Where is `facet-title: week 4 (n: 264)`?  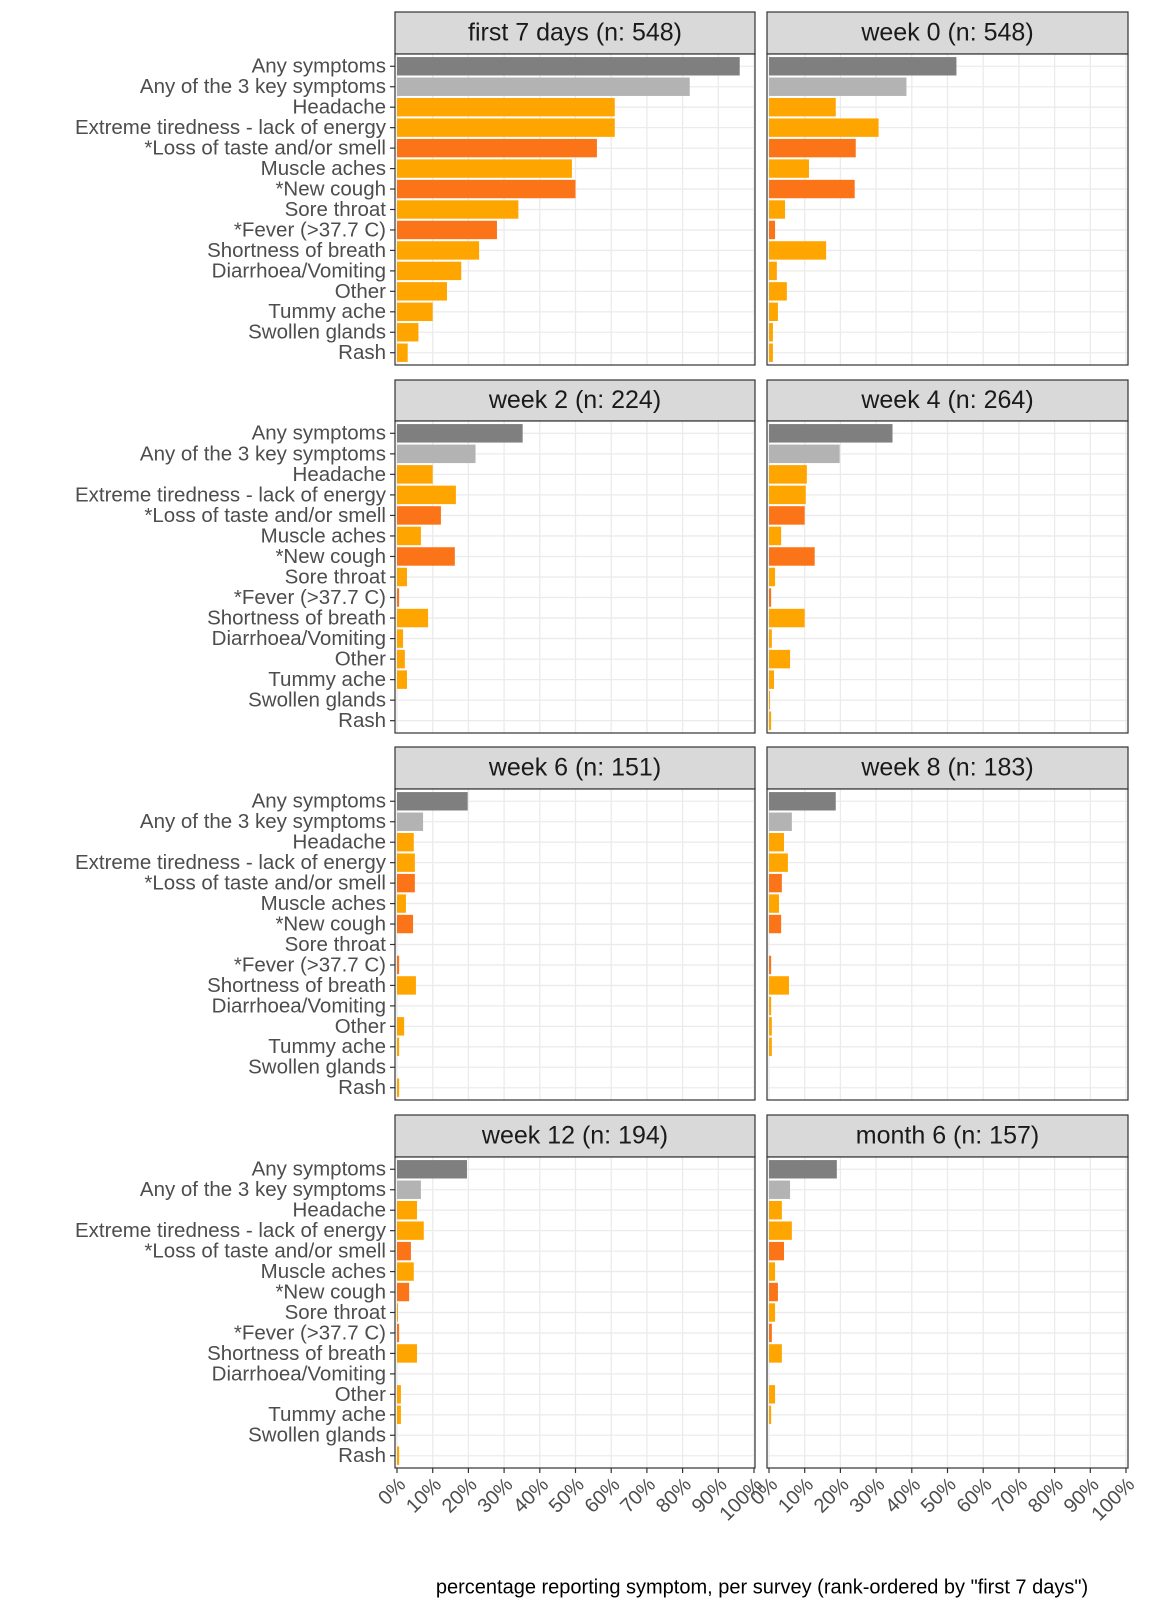
facet-title: week 4 (n: 264) is located at coordinates (946, 400).